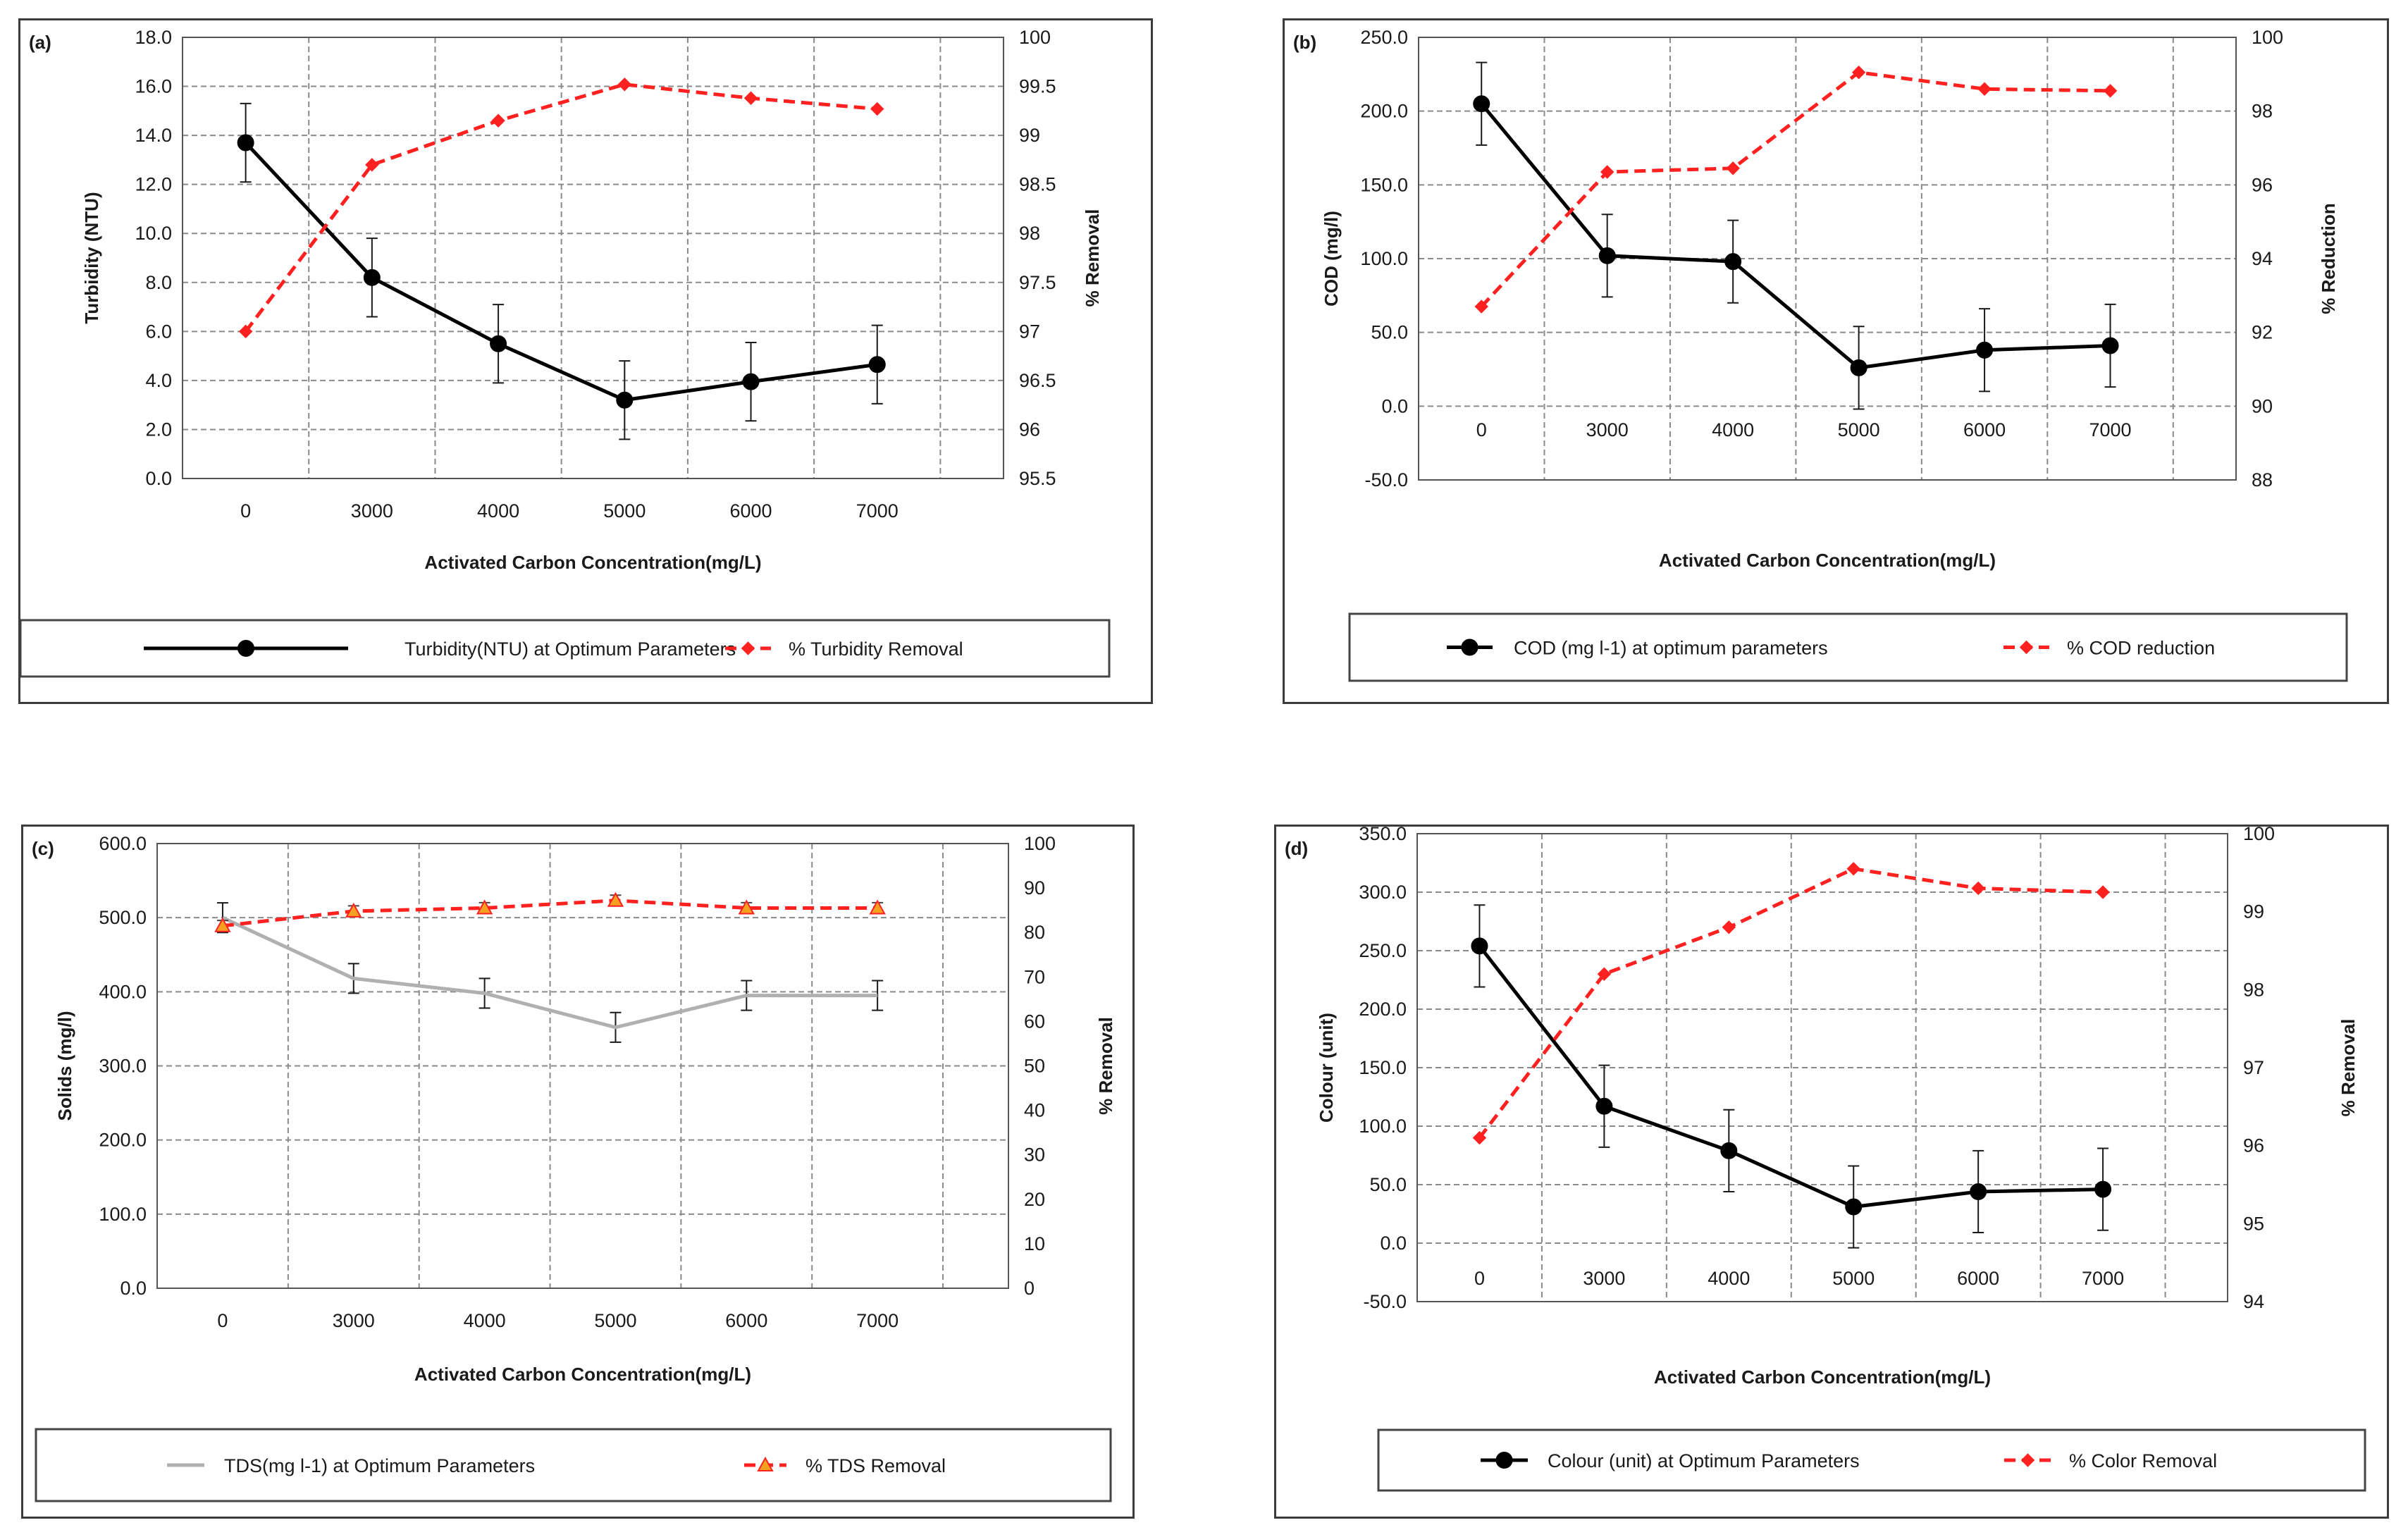  Describe the element at coordinates (1034, 1110) in the screenshot. I see `y2-tick-label: 40` at that location.